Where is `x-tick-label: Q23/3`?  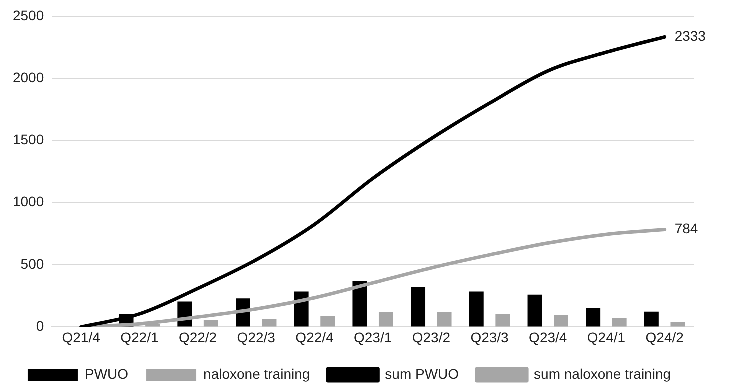
x-tick-label: Q23/3 is located at coordinates (490, 337).